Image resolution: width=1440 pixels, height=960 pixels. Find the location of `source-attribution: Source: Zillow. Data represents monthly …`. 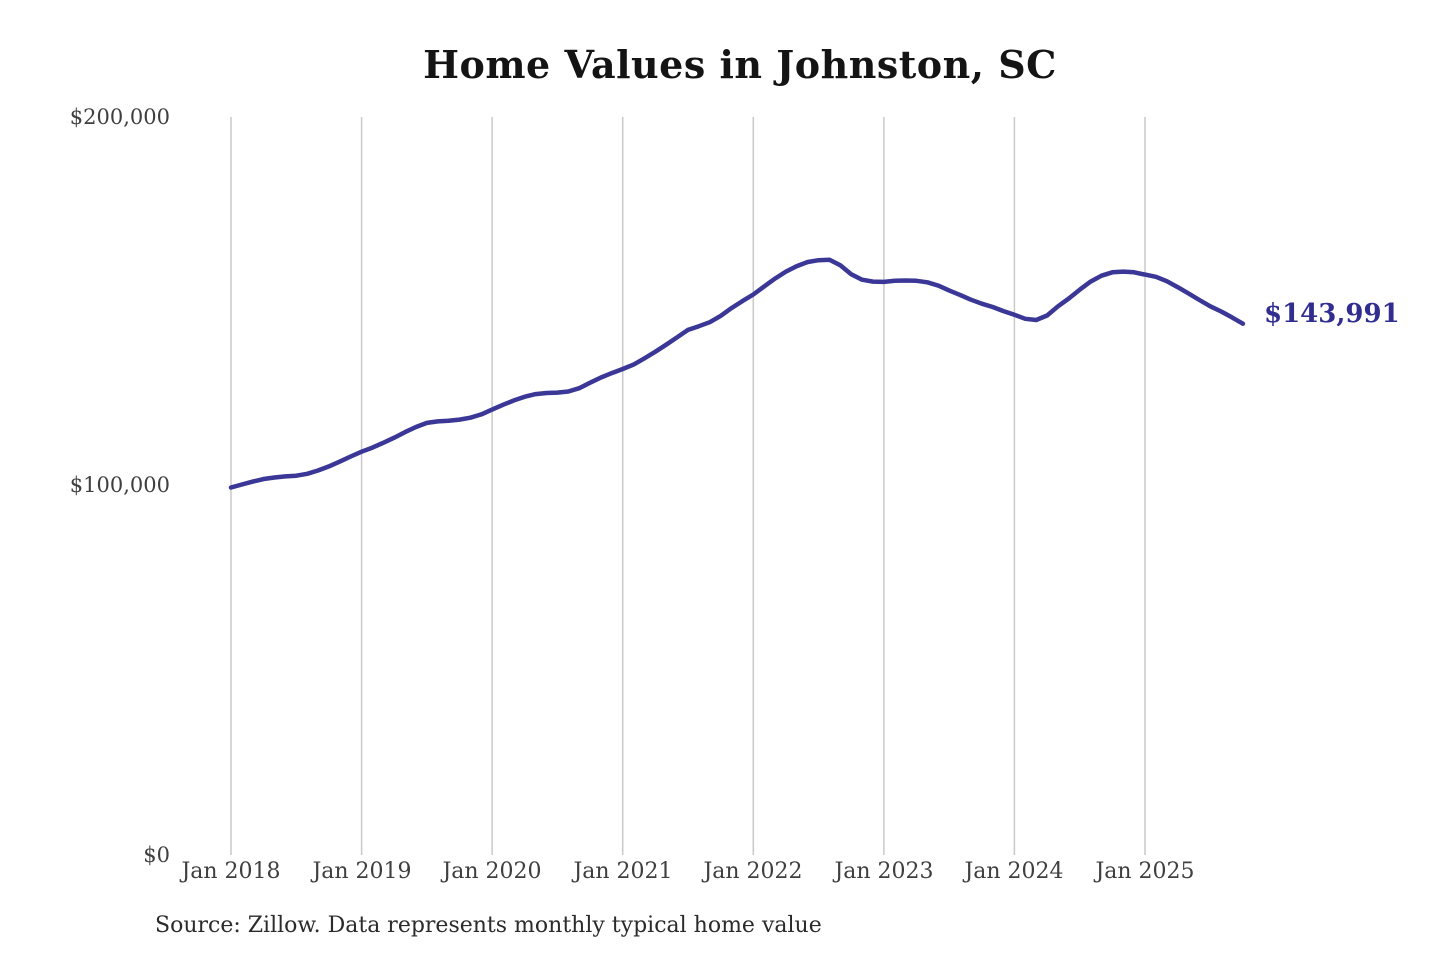

source-attribution: Source: Zillow. Data represents monthly … is located at coordinates (488, 925).